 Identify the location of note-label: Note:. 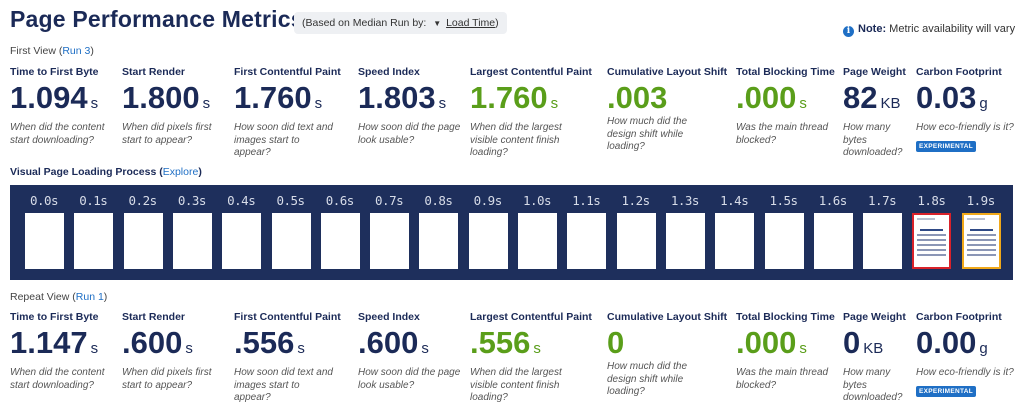
(872, 29).